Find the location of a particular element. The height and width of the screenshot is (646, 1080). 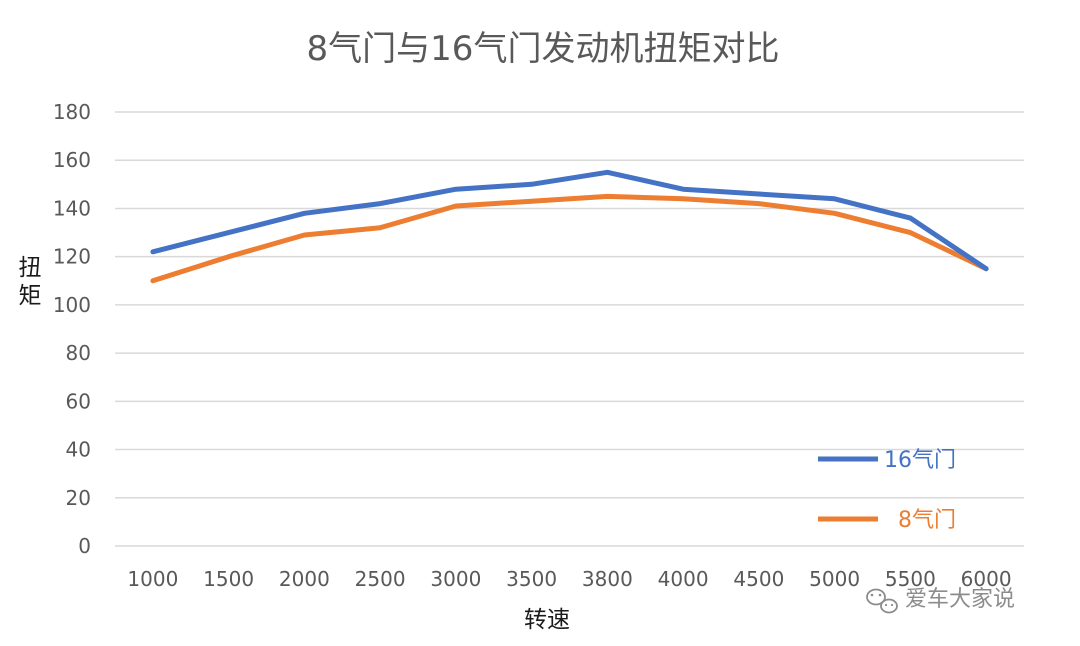

x-tick-label: 1500 is located at coordinates (228, 579).